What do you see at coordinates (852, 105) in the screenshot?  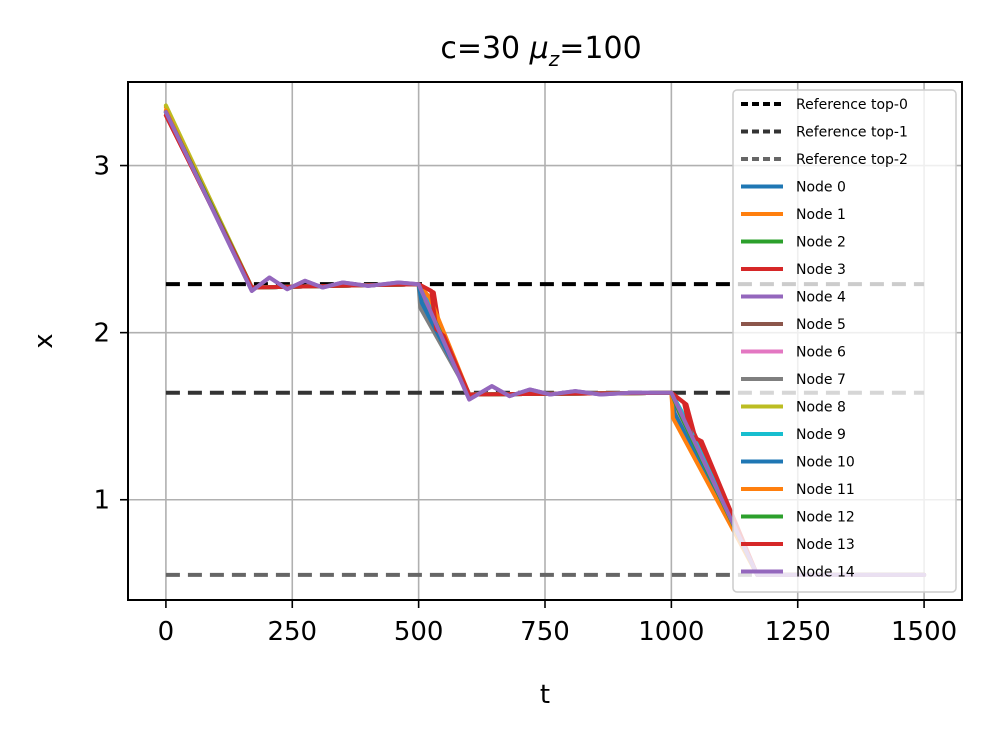 I see `legend-label: Reference top-0` at bounding box center [852, 105].